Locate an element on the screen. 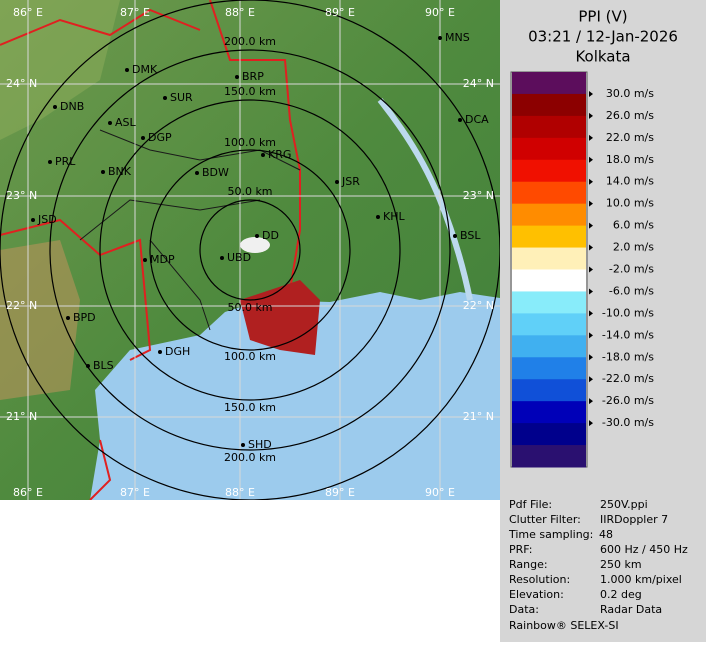  city-label: JSR is located at coordinates (350, 181).